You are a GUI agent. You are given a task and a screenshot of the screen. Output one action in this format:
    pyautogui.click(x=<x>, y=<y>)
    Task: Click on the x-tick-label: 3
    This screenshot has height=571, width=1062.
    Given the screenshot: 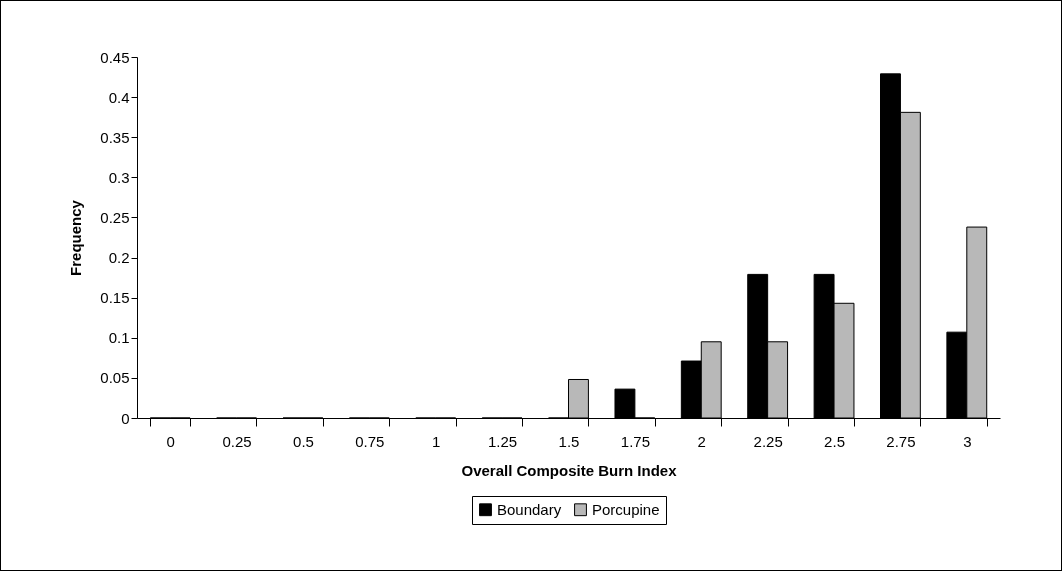 What is the action you would take?
    pyautogui.click(x=967, y=441)
    